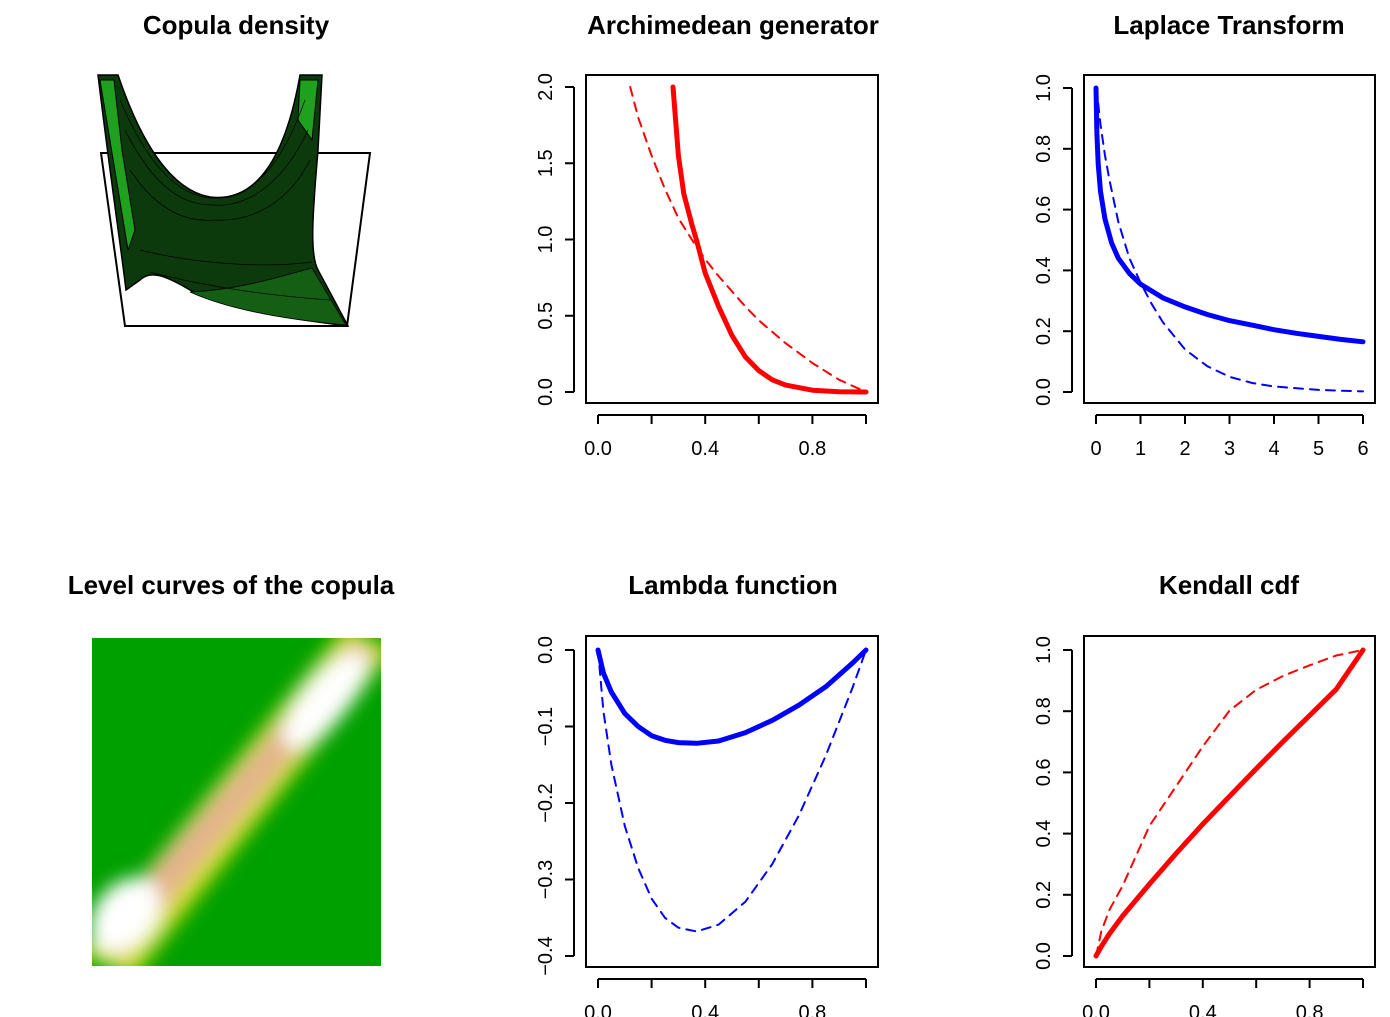  Describe the element at coordinates (812, 1009) in the screenshot. I see `lambda-x-tick-label: 0.8` at that location.